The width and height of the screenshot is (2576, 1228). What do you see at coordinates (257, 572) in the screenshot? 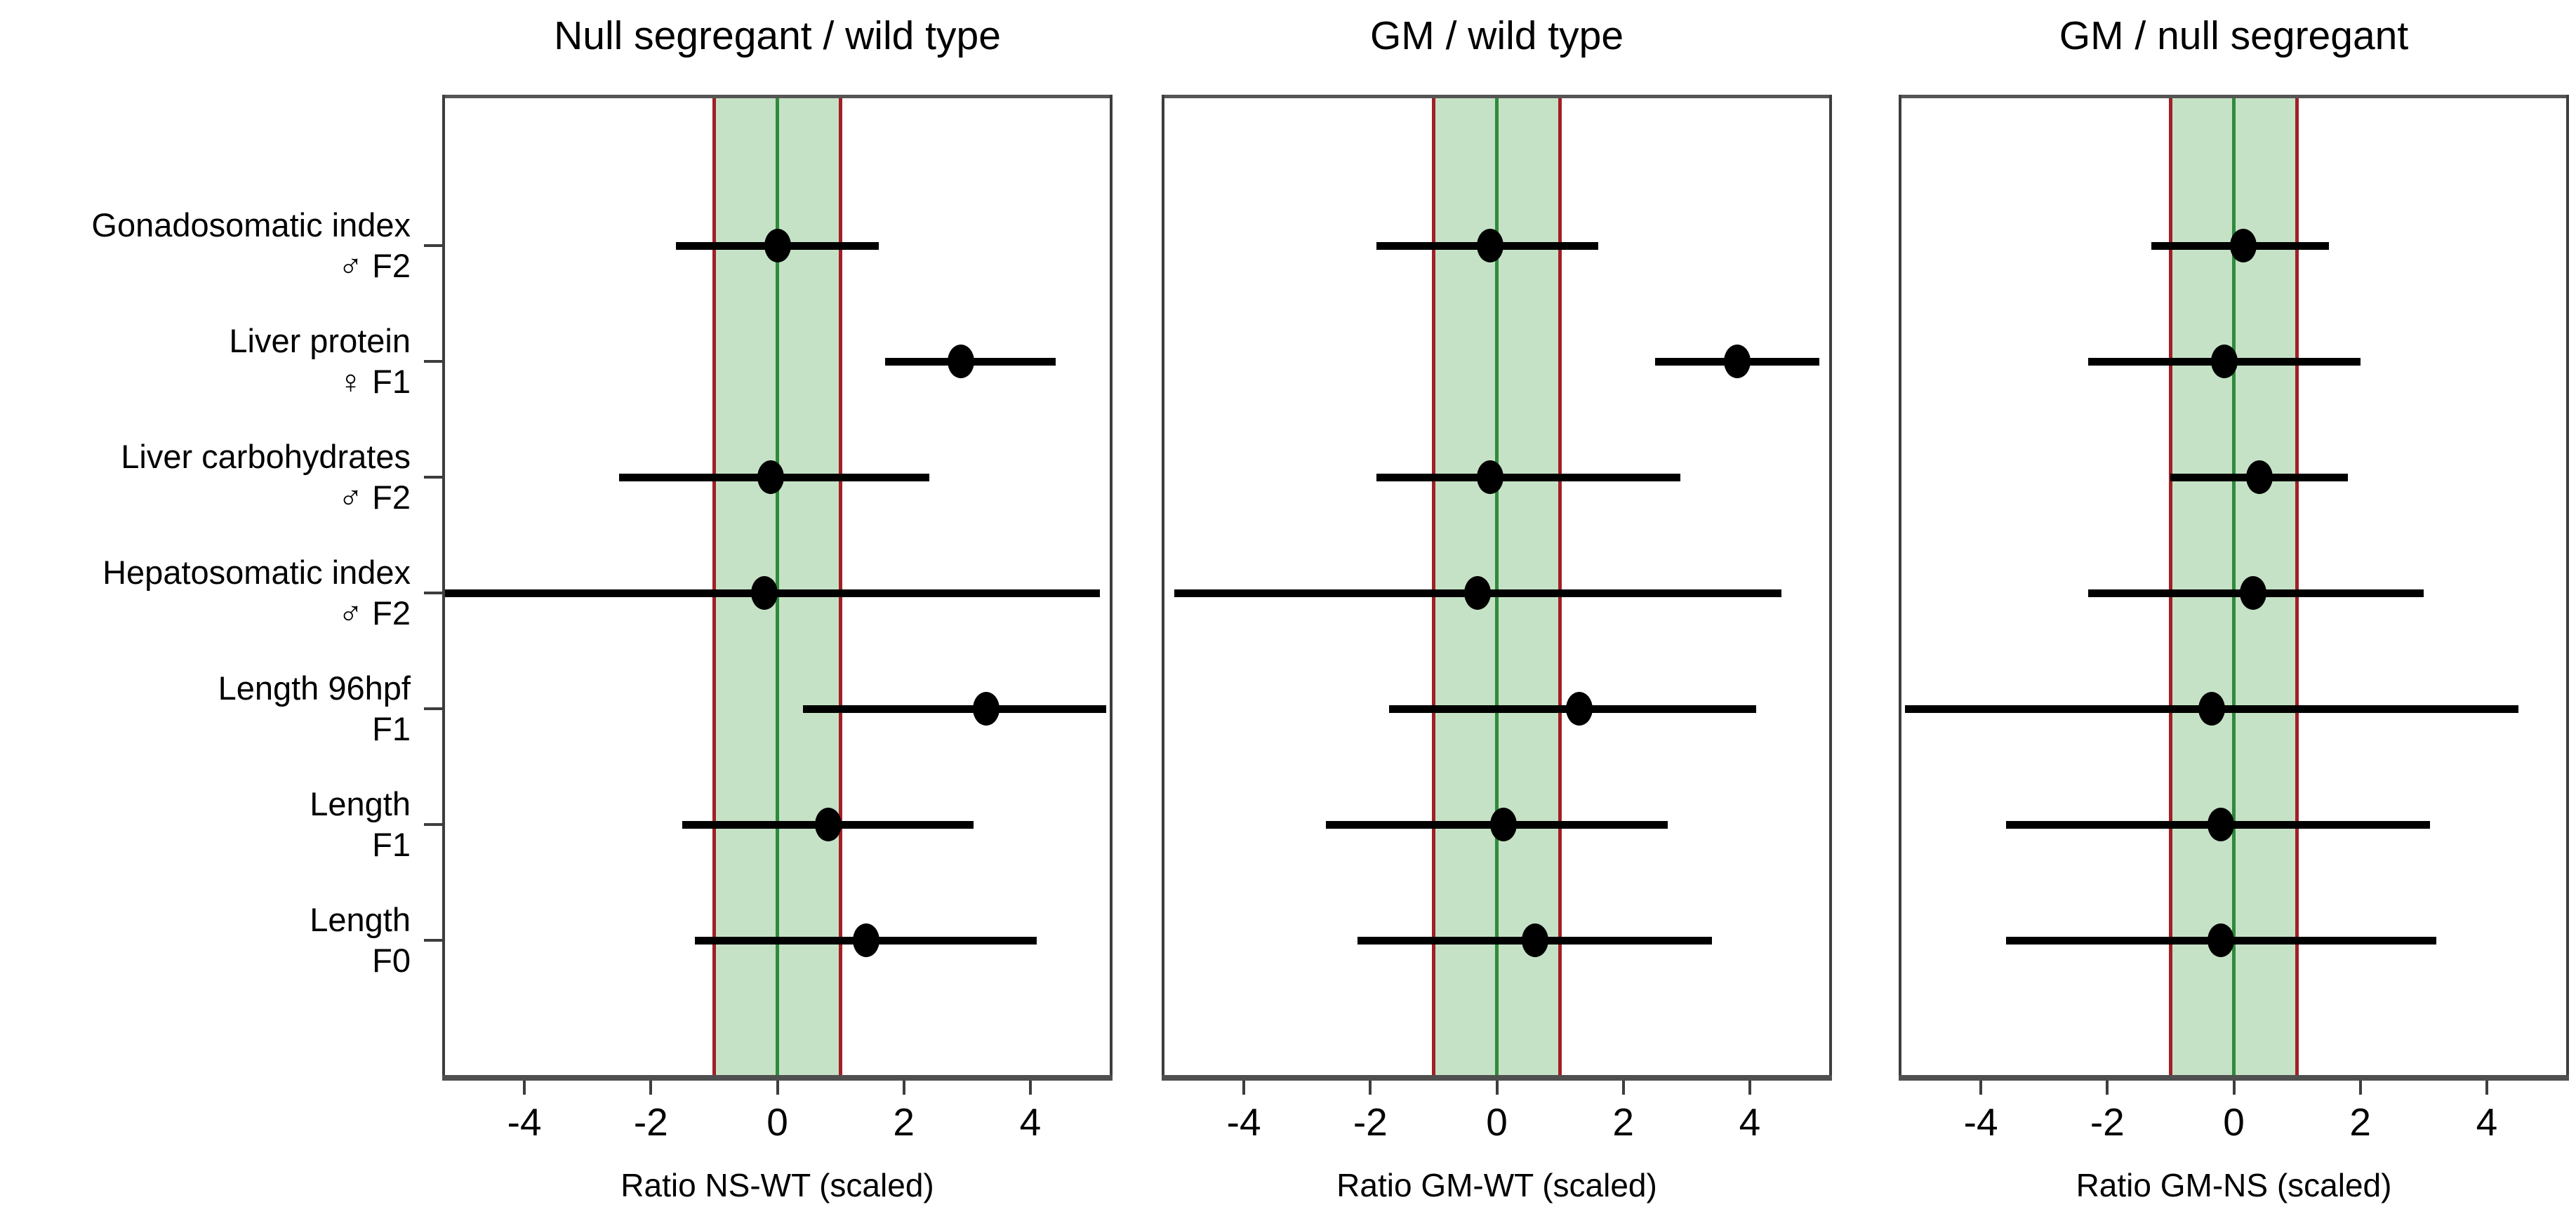
I see `y-axis-category-label-line1: Hepatosomatic index` at bounding box center [257, 572].